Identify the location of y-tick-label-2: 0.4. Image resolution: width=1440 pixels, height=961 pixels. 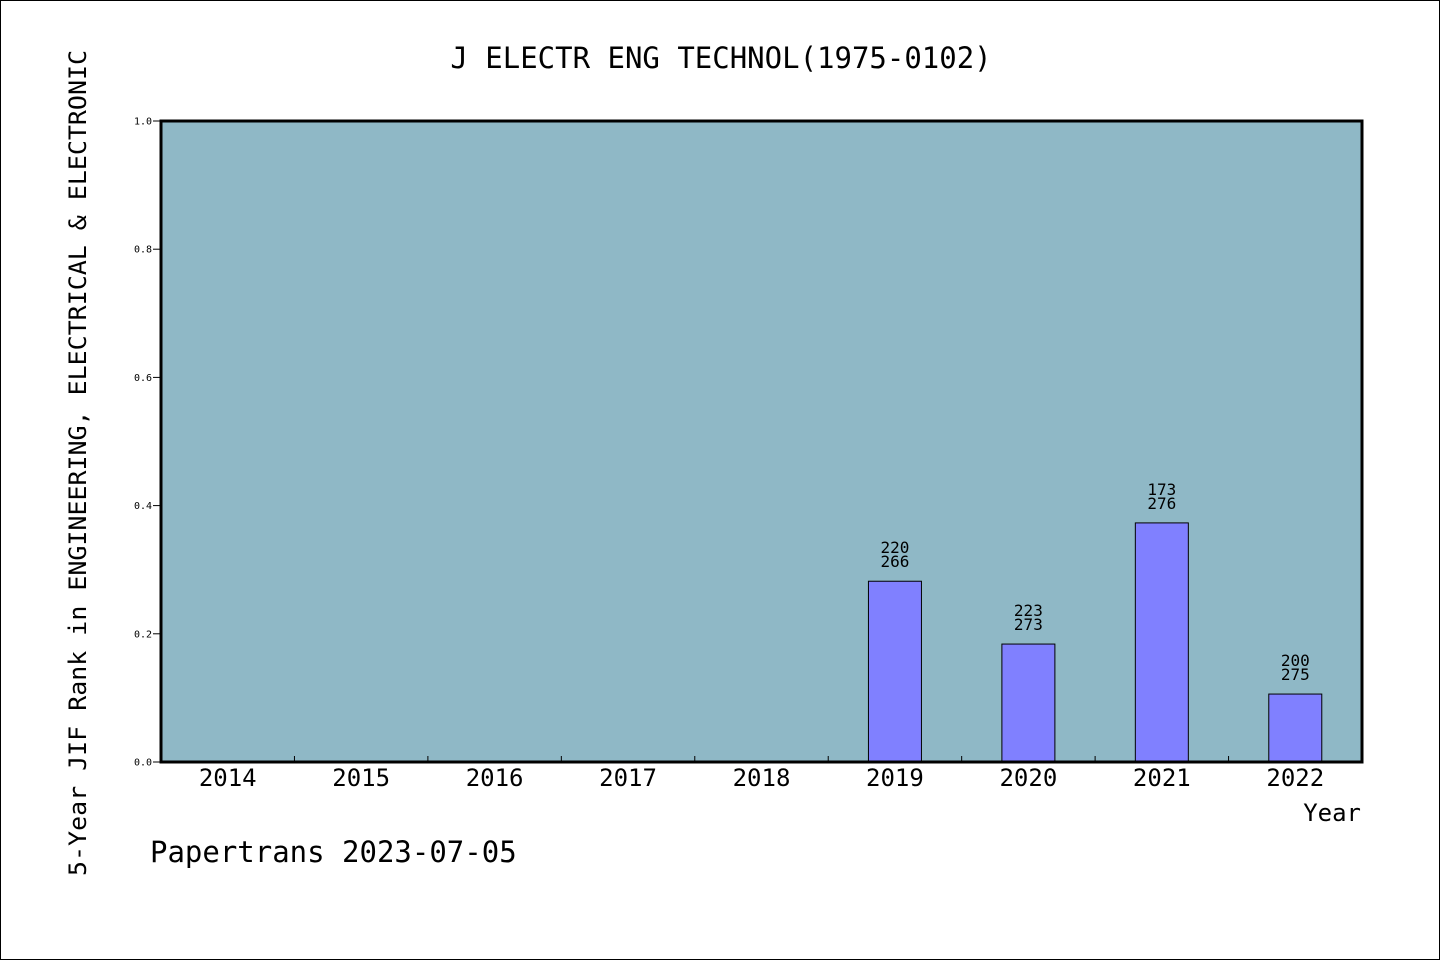
(143, 506).